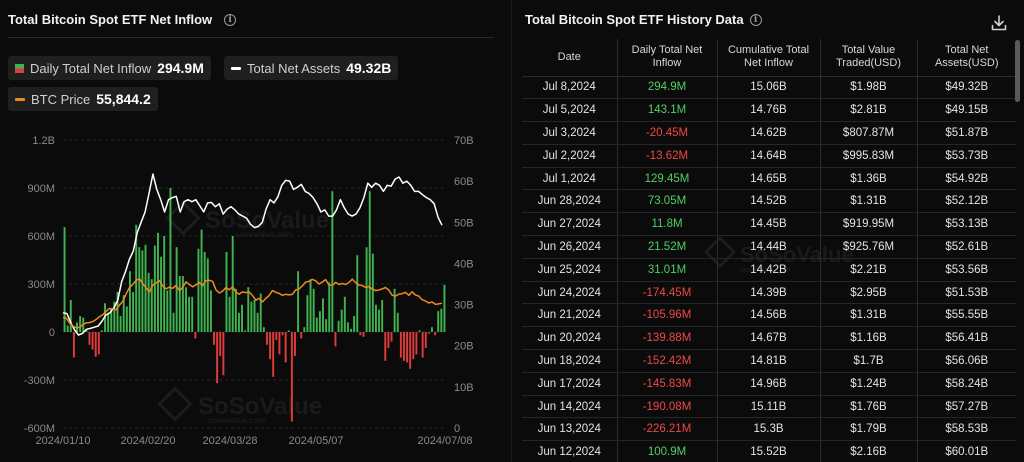  Describe the element at coordinates (369, 68) in the screenshot. I see `legend-assets-value: 49.32B` at that location.